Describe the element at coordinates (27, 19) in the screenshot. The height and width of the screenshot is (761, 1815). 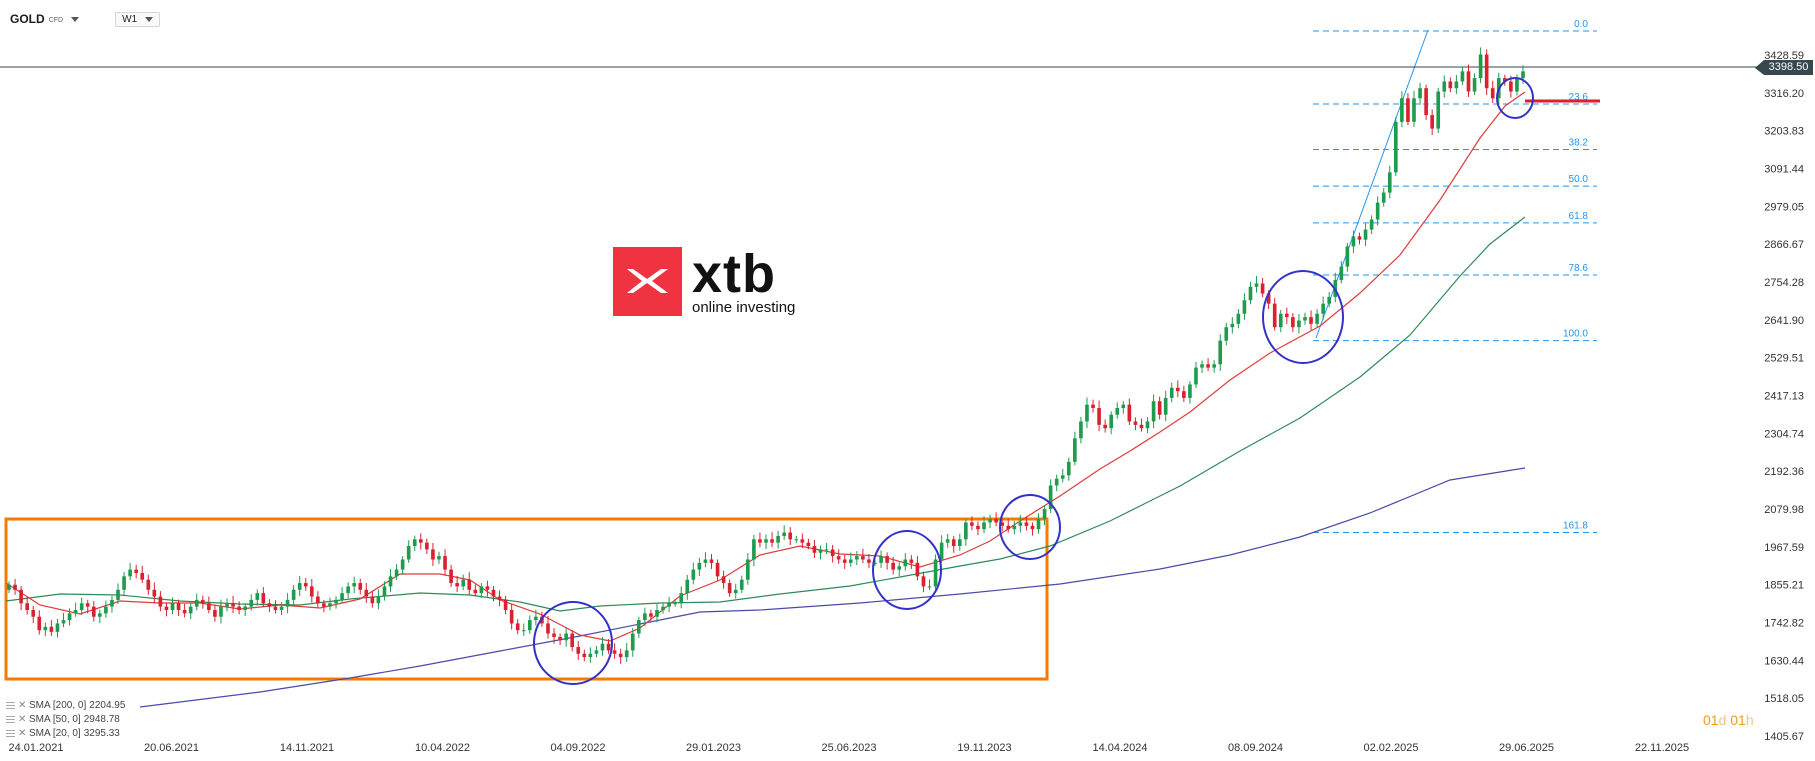
I see `symbol-name: GOLD` at that location.